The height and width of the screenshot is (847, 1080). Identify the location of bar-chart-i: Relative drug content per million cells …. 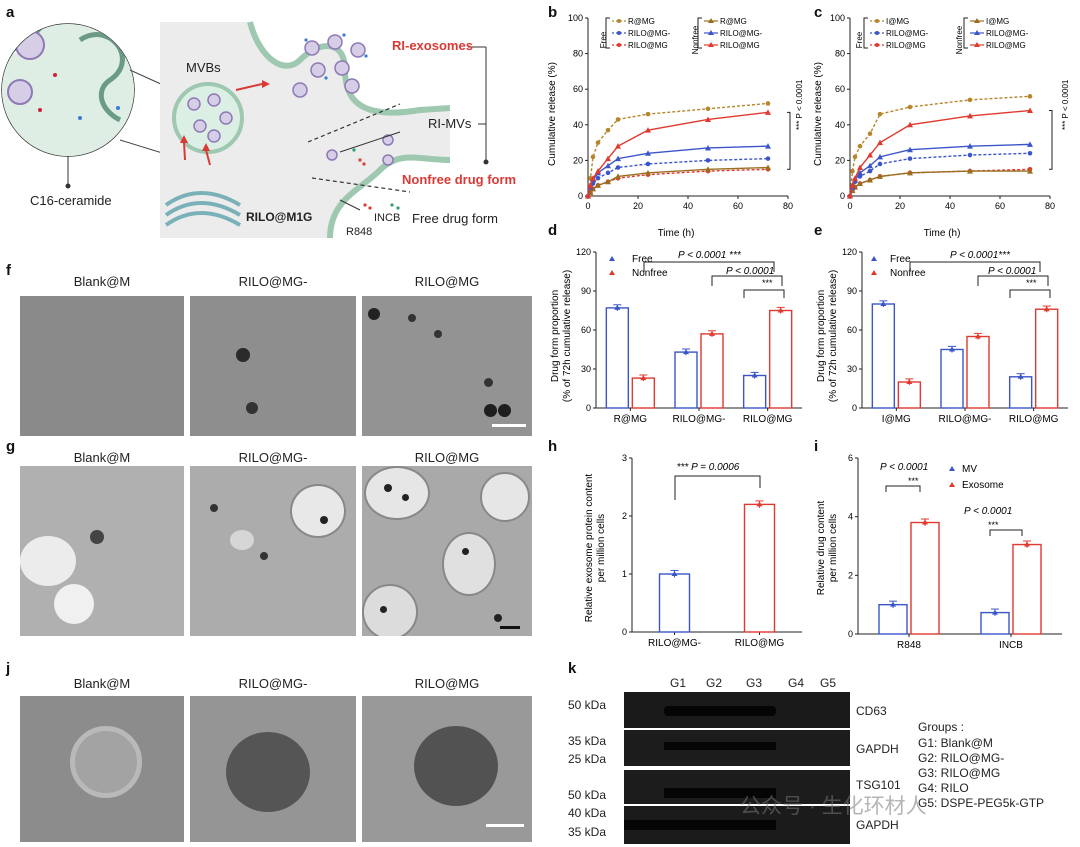
(939, 552).